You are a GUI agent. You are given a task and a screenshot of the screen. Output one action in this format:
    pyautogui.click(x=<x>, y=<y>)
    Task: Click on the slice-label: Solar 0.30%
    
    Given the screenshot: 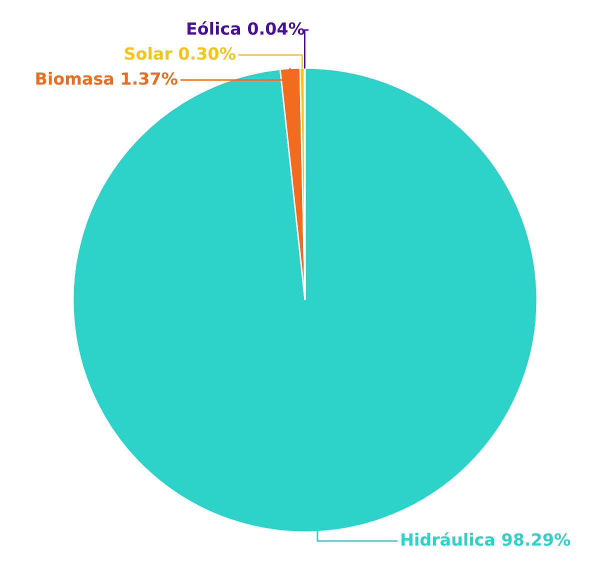 What is the action you would take?
    pyautogui.click(x=180, y=53)
    